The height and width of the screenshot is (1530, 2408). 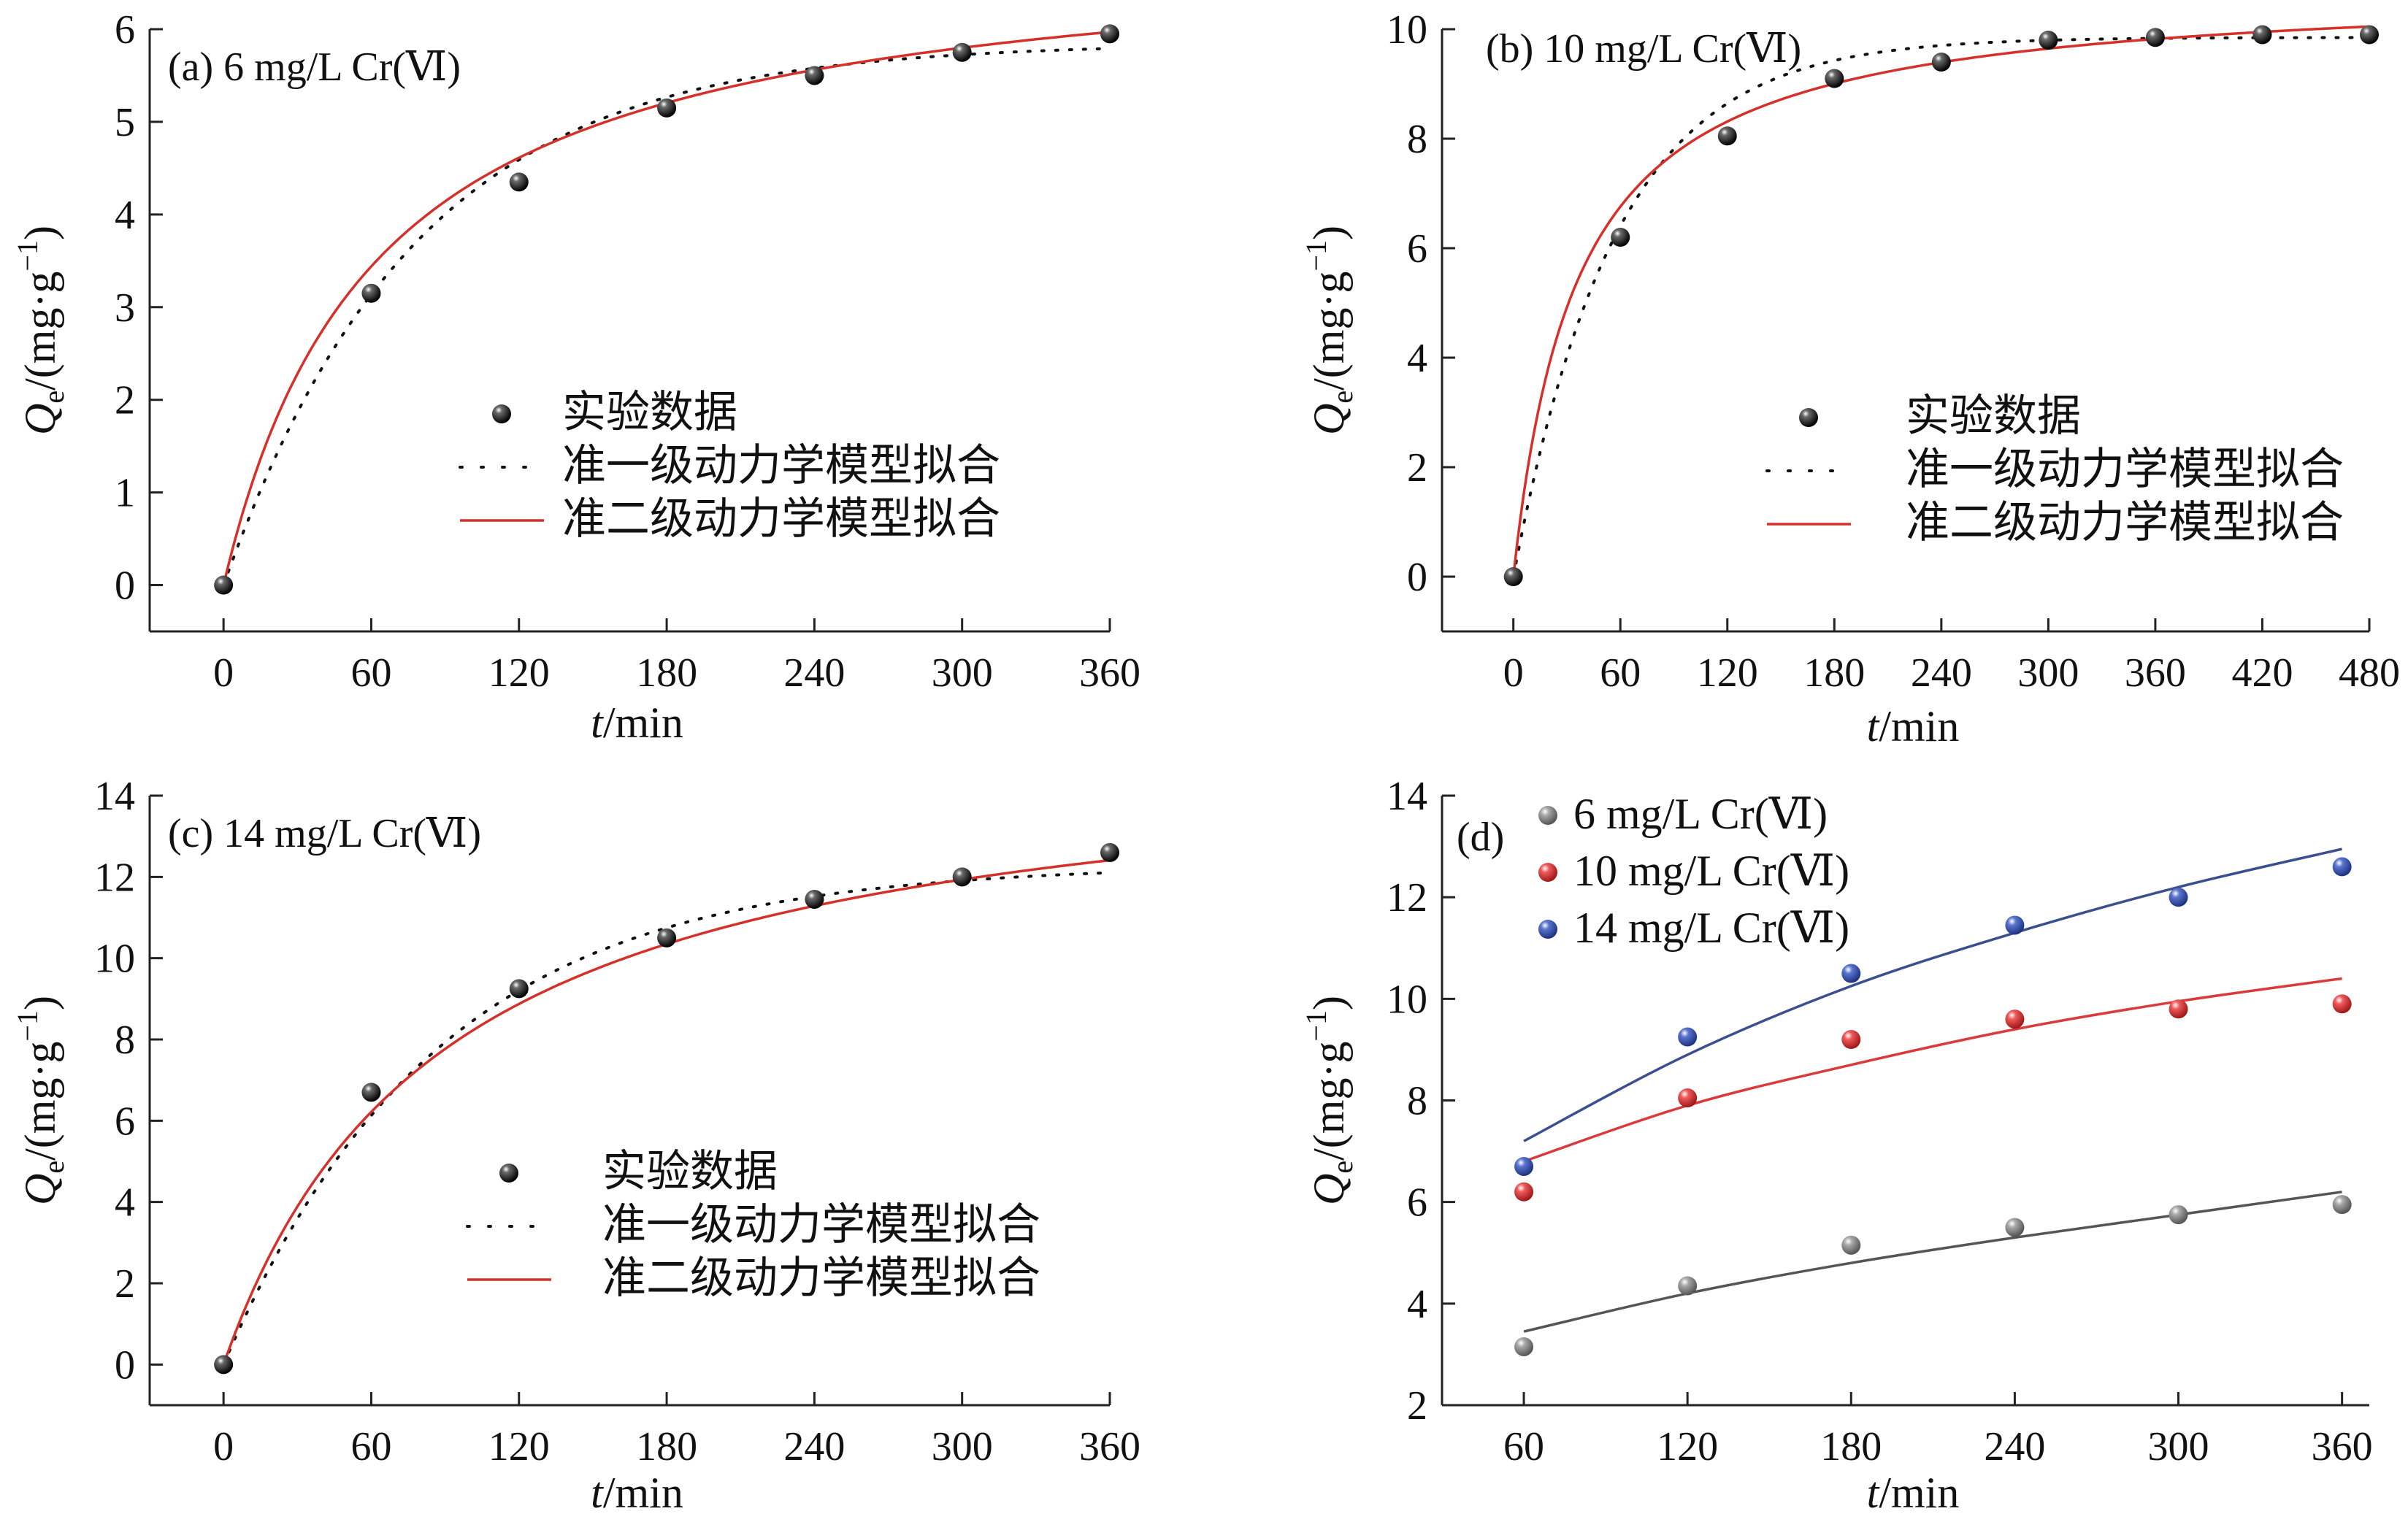 I want to click on legend: 6 mg/L Cr(Ⅵ) 10 mg/L Cr(Ⅵ) 14 mg/L Cr(Ⅵ), so click(x=1693, y=871).